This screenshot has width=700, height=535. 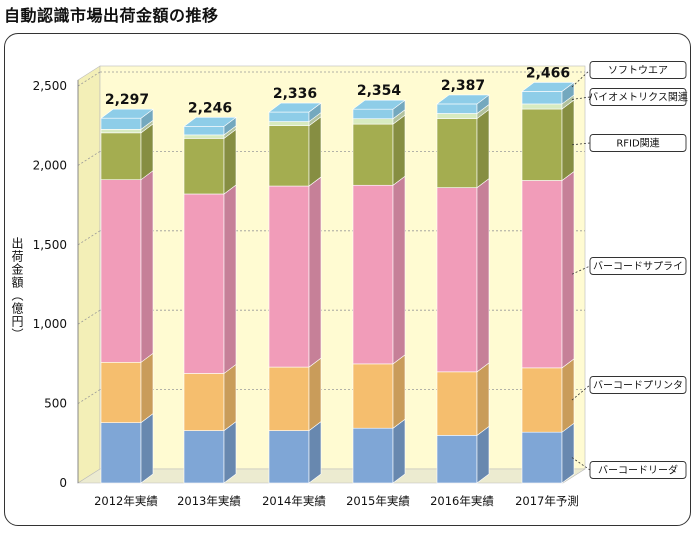 What do you see at coordinates (50, 324) in the screenshot?
I see `y-tick-label: 1,000` at bounding box center [50, 324].